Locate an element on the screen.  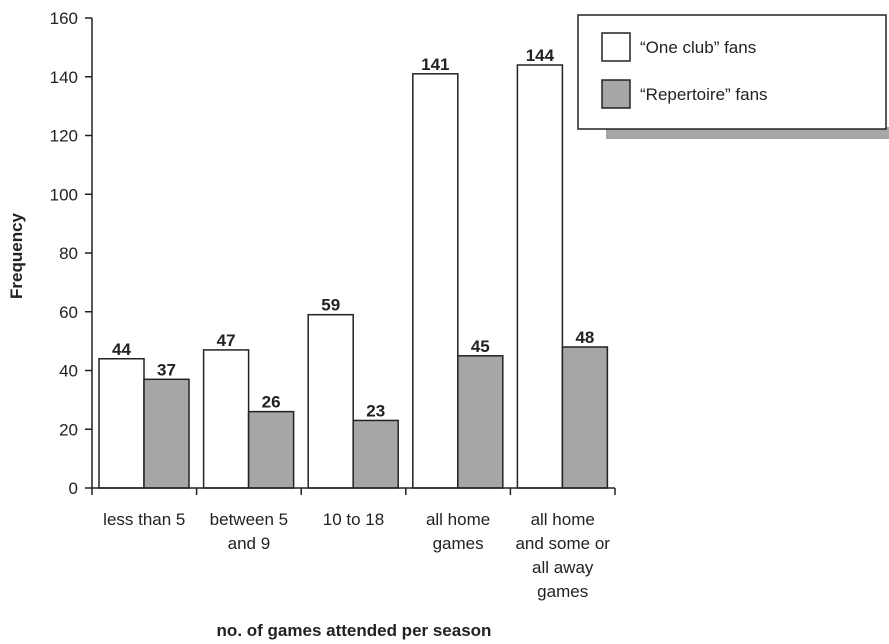
bar-series1-cat4 is located at coordinates (585, 417).